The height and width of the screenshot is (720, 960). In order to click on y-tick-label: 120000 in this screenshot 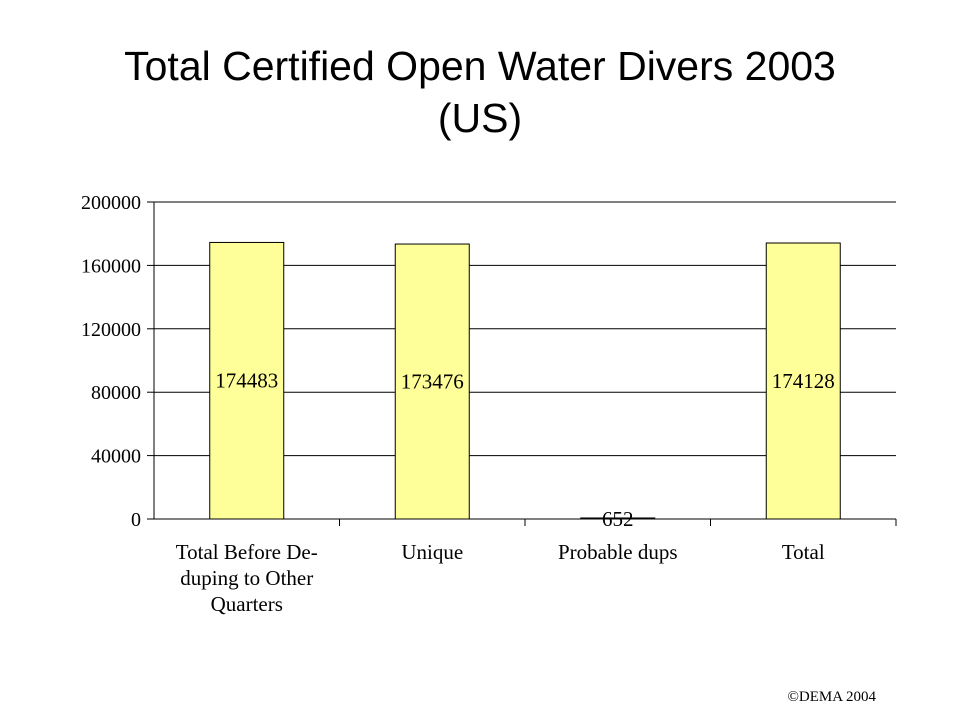, I will do `click(111, 330)`.